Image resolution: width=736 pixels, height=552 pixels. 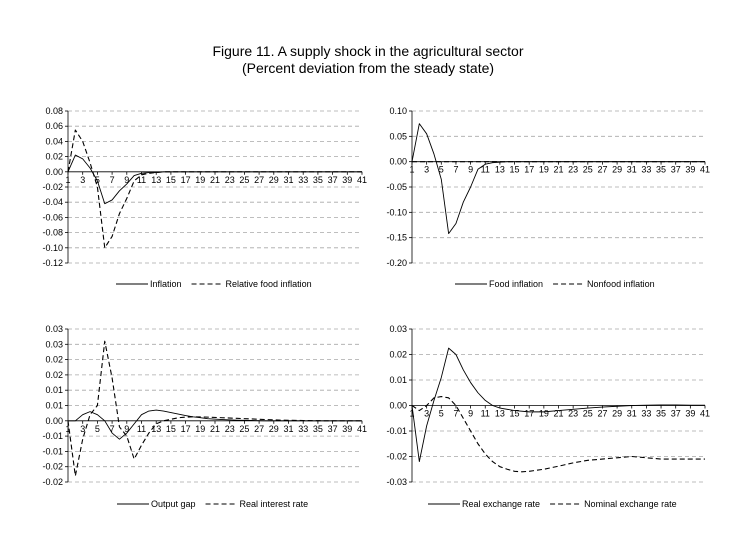 What do you see at coordinates (274, 504) in the screenshot?
I see `legend-label-1: Real interest rate` at bounding box center [274, 504].